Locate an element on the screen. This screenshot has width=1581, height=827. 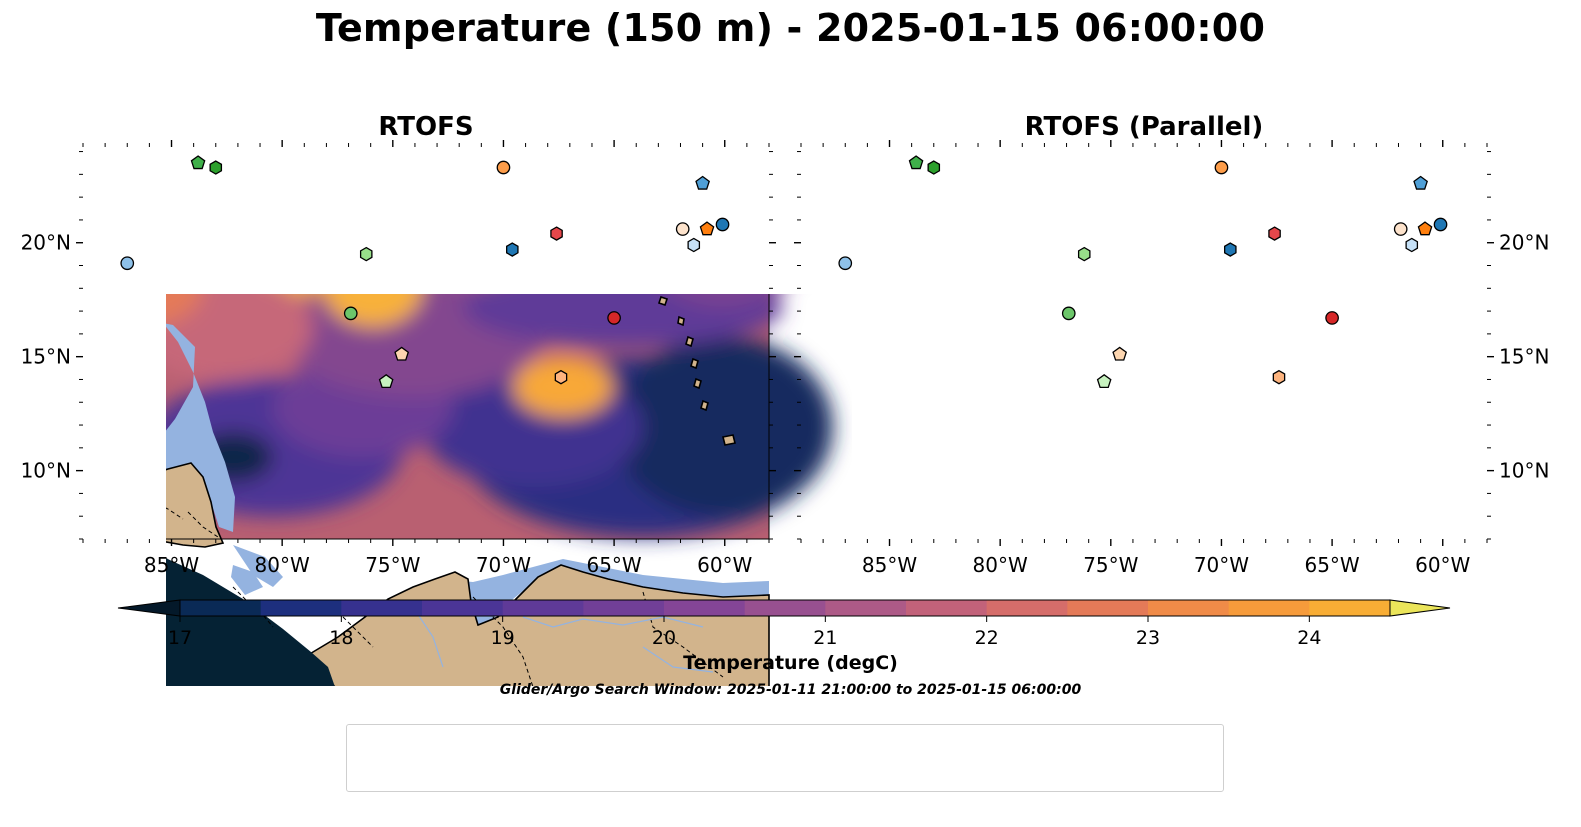
colorbar-tick-label: 20 is located at coordinates (664, 638).